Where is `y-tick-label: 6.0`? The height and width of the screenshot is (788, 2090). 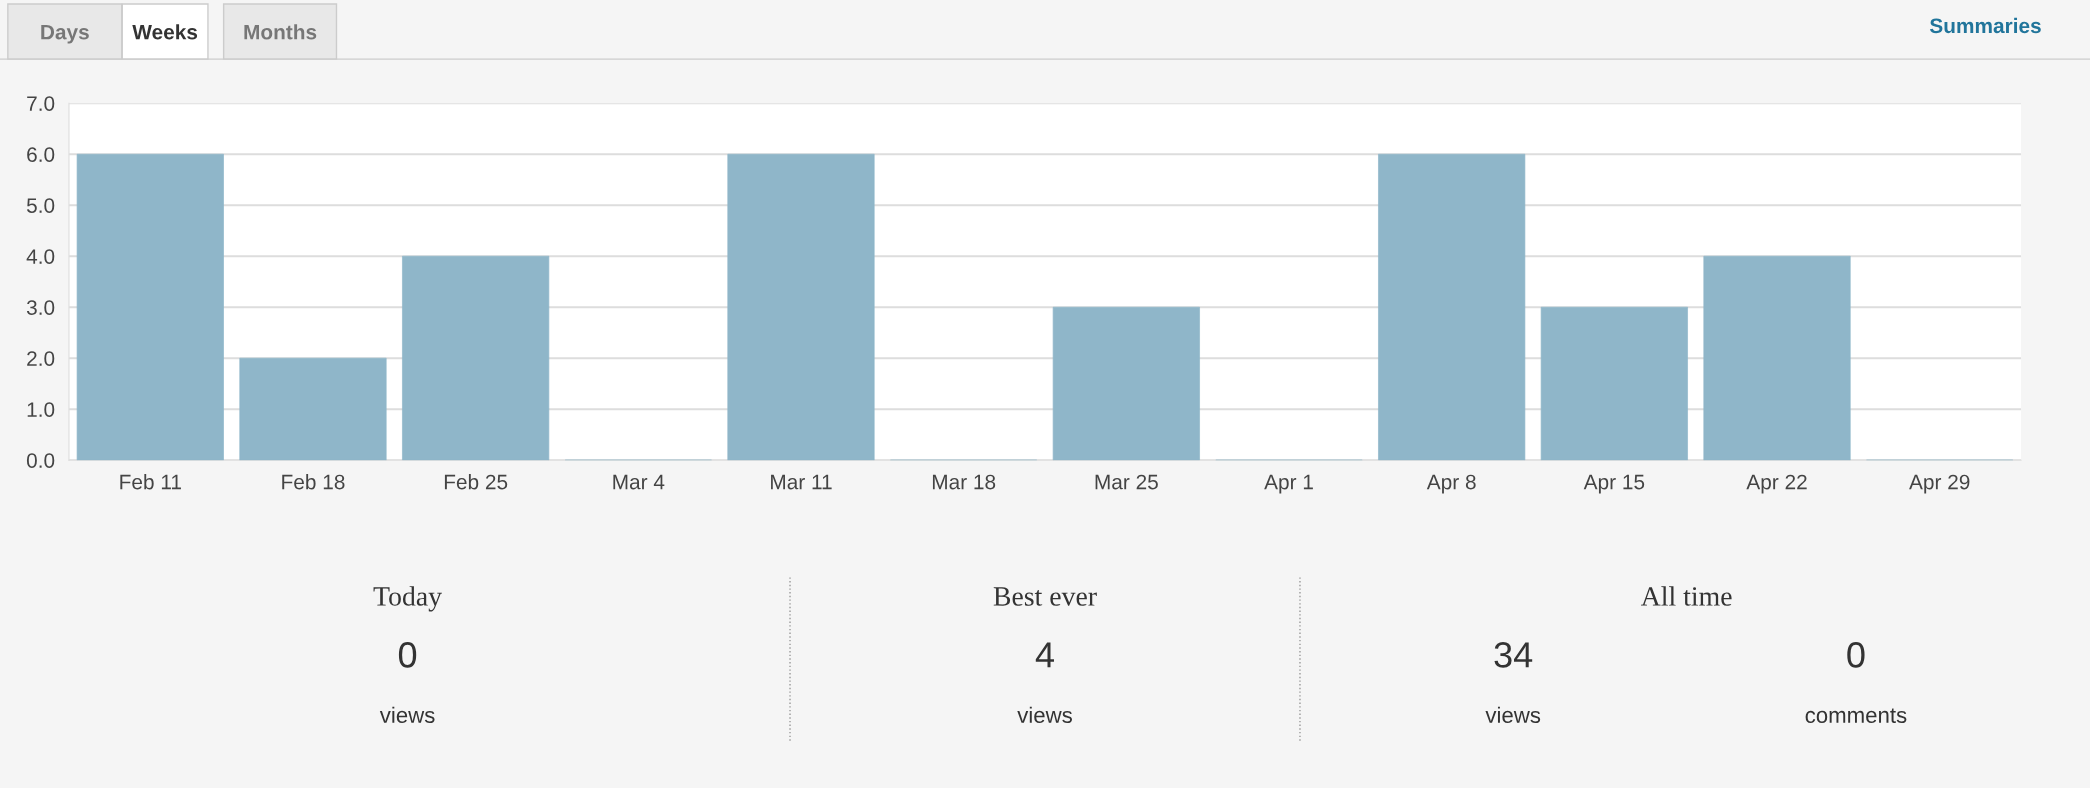 y-tick-label: 6.0 is located at coordinates (41, 154).